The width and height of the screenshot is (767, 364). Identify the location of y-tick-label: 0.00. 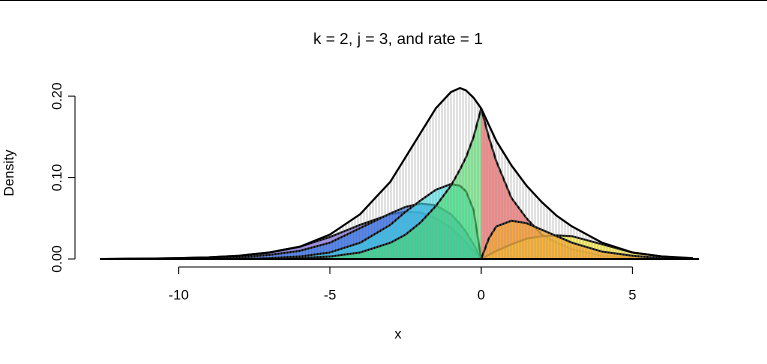
(57, 258).